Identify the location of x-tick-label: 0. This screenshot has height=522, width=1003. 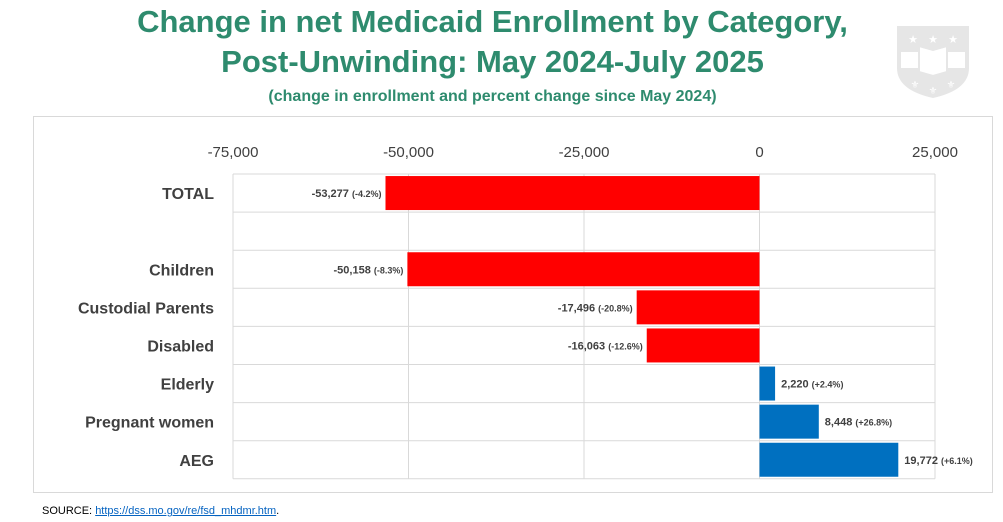
(759, 152).